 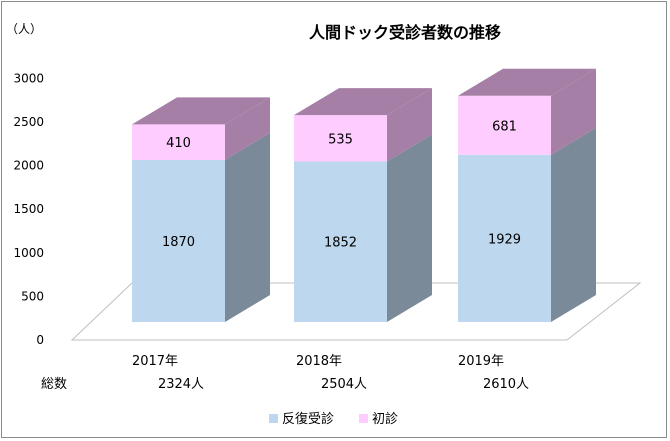 What do you see at coordinates (32, 296) in the screenshot?
I see `y-tick-label: 500` at bounding box center [32, 296].